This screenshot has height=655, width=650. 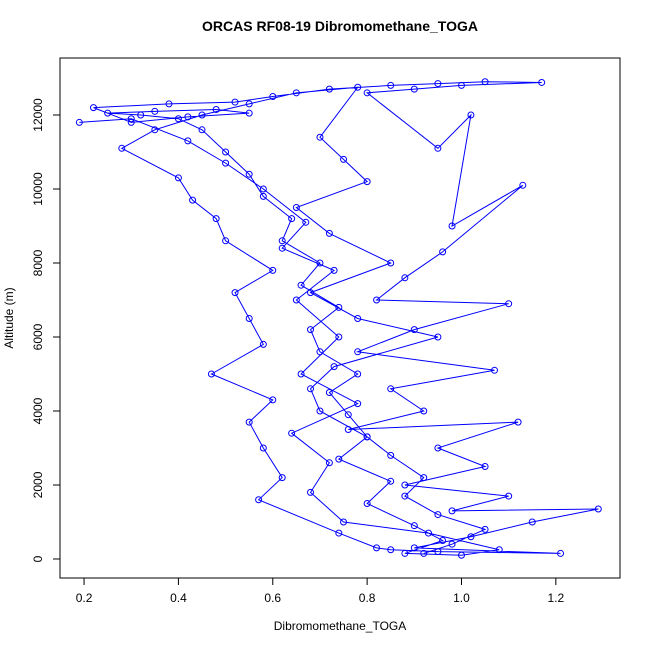 What do you see at coordinates (340, 626) in the screenshot?
I see `x-axis-label: Dibromomethane_TOGA` at bounding box center [340, 626].